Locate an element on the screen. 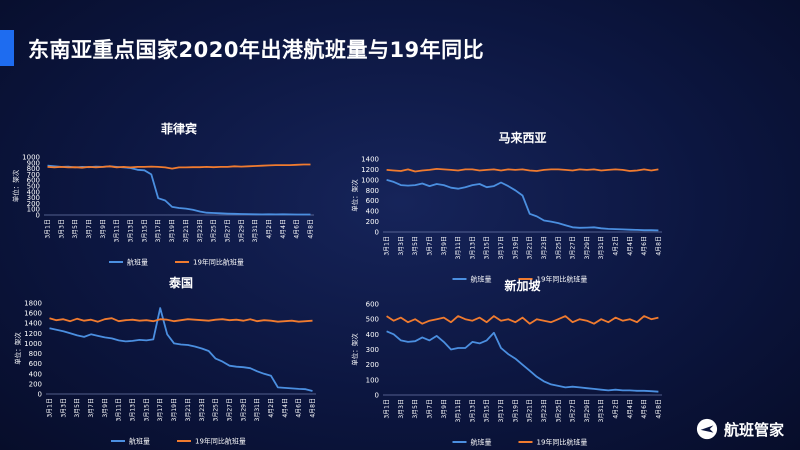 The height and width of the screenshot is (450, 800). singapore-xtick-label: 3月21日 is located at coordinates (530, 410).